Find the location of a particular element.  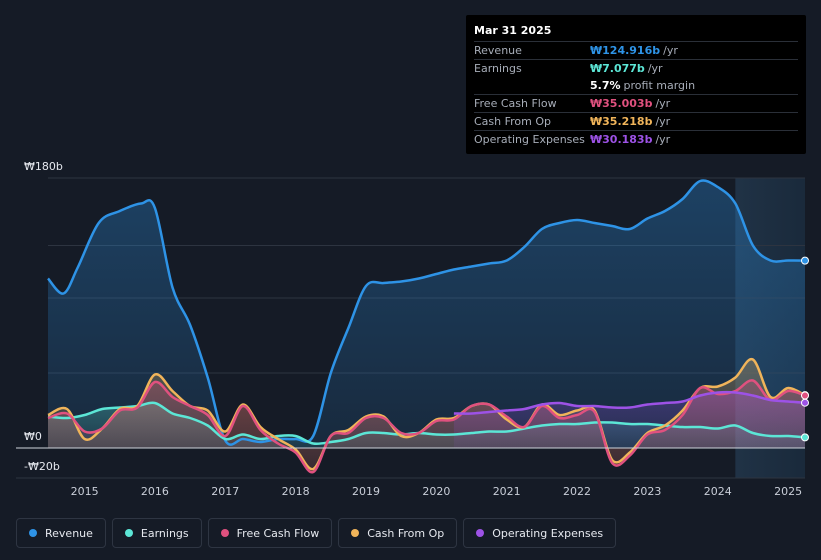

legend-label: Operating Expenses is located at coordinates (548, 533).